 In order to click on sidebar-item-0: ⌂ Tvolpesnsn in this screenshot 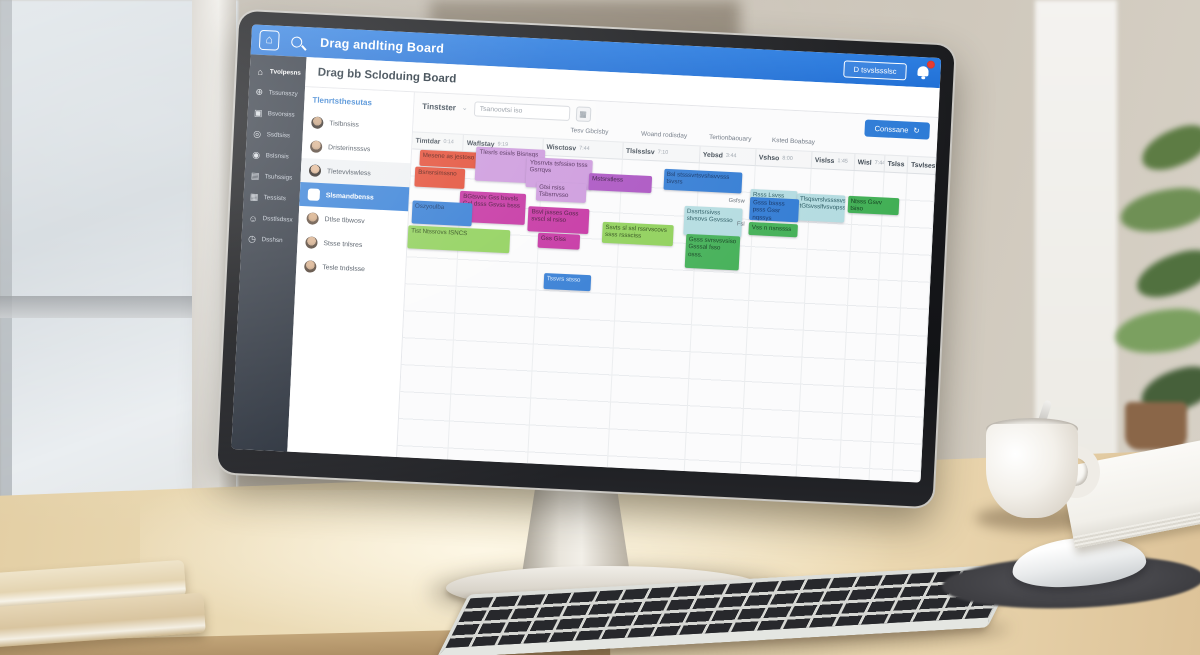, I will do `click(277, 72)`.